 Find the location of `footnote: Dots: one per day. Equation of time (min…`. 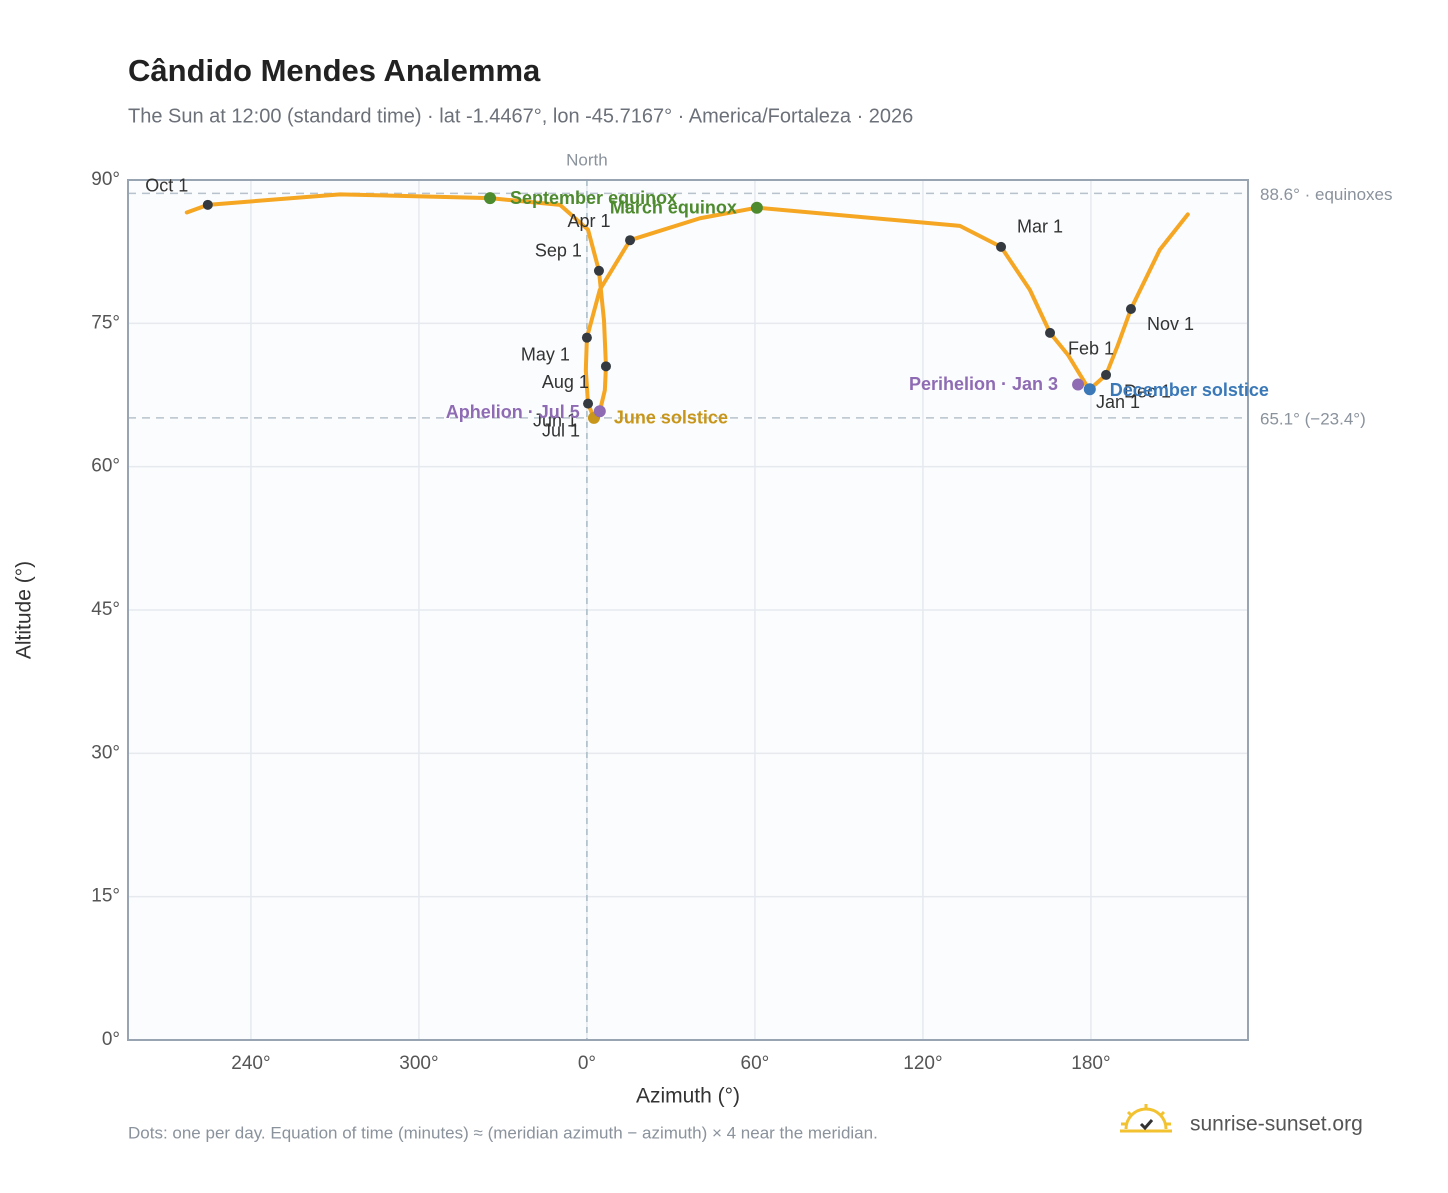

footnote: Dots: one per day. Equation of time (min… is located at coordinates (503, 1132).